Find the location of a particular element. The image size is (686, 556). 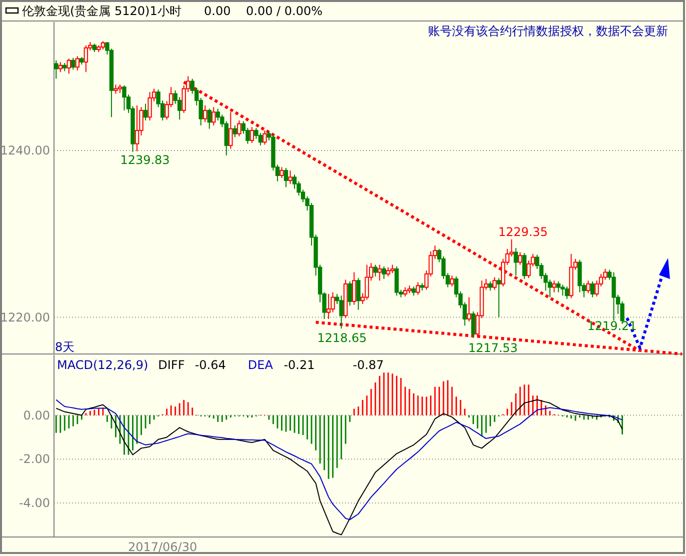

y-tick-label: 0.00 is located at coordinates (36, 415).